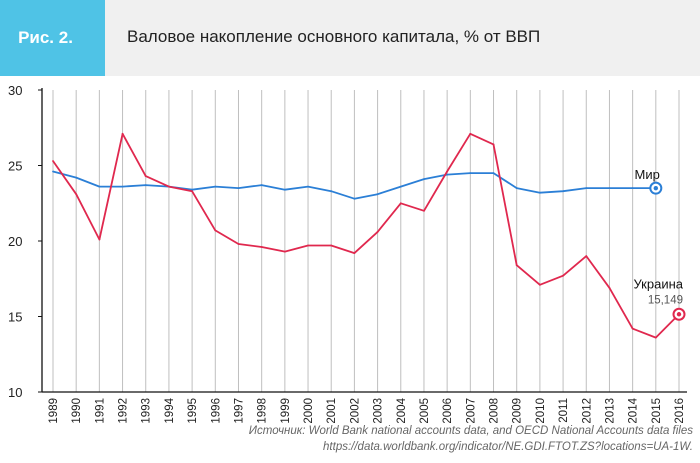 The width and height of the screenshot is (700, 463). Describe the element at coordinates (100, 411) in the screenshot. I see `x-tick-label-1991: 1991` at that location.